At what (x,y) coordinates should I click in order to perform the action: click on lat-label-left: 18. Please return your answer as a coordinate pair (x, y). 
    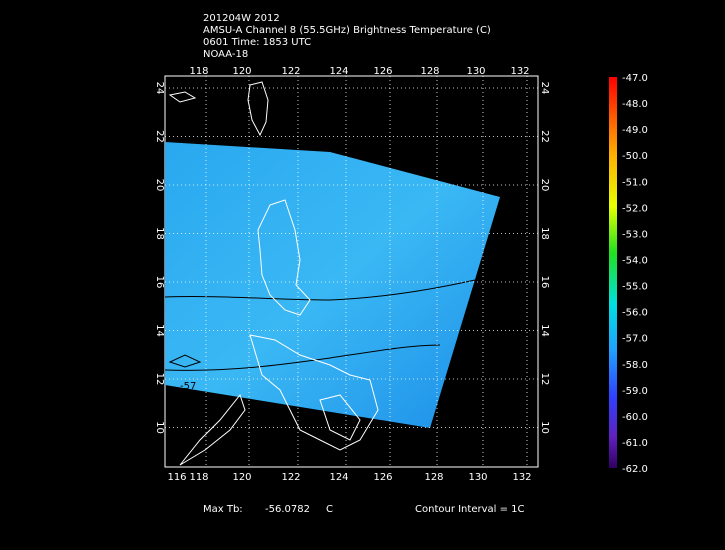
    Looking at the image, I should click on (159, 233).